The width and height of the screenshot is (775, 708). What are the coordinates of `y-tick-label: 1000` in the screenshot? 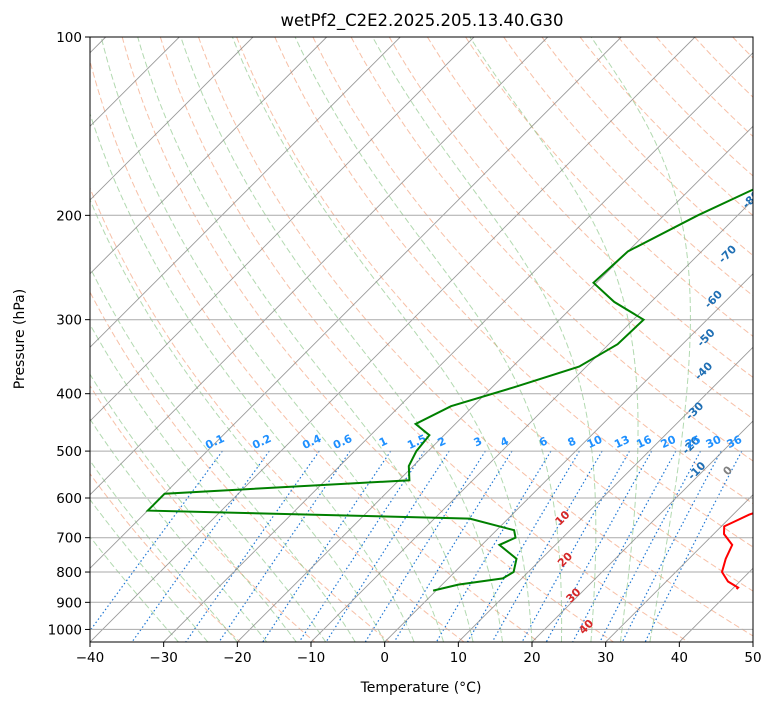 It's located at (65, 630).